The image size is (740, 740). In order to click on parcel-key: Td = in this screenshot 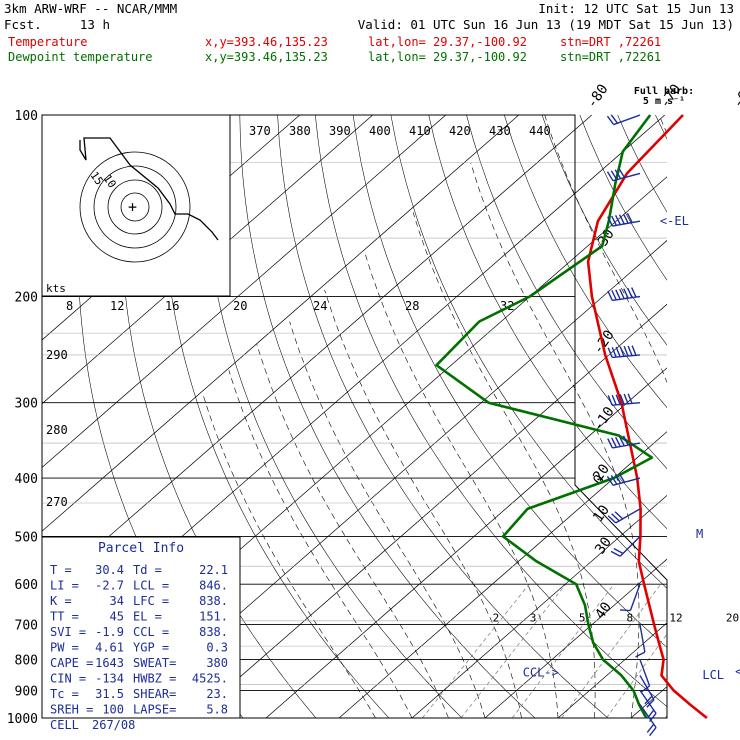, I will do `click(147, 570)`.